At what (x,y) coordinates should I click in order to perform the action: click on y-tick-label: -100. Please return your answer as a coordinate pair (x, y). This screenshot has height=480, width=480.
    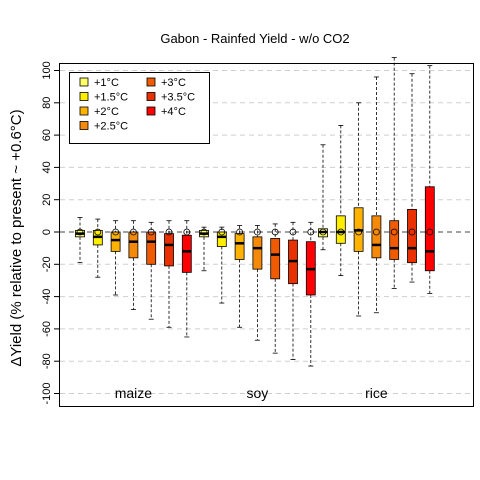
    Looking at the image, I should click on (47, 393).